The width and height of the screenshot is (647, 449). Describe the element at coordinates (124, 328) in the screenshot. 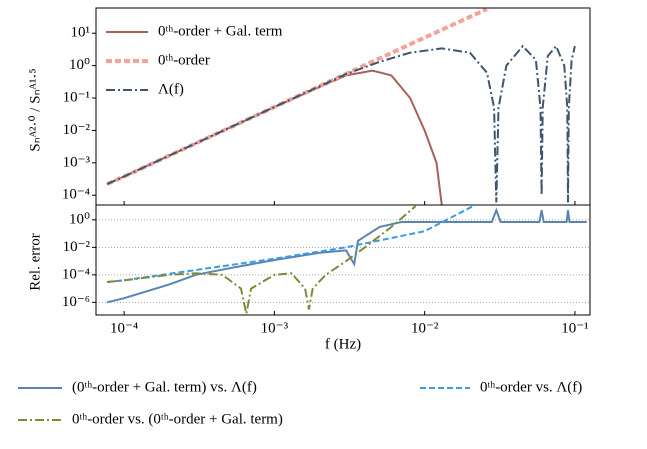

I see `x-tick-label: 10⁻⁴` at that location.